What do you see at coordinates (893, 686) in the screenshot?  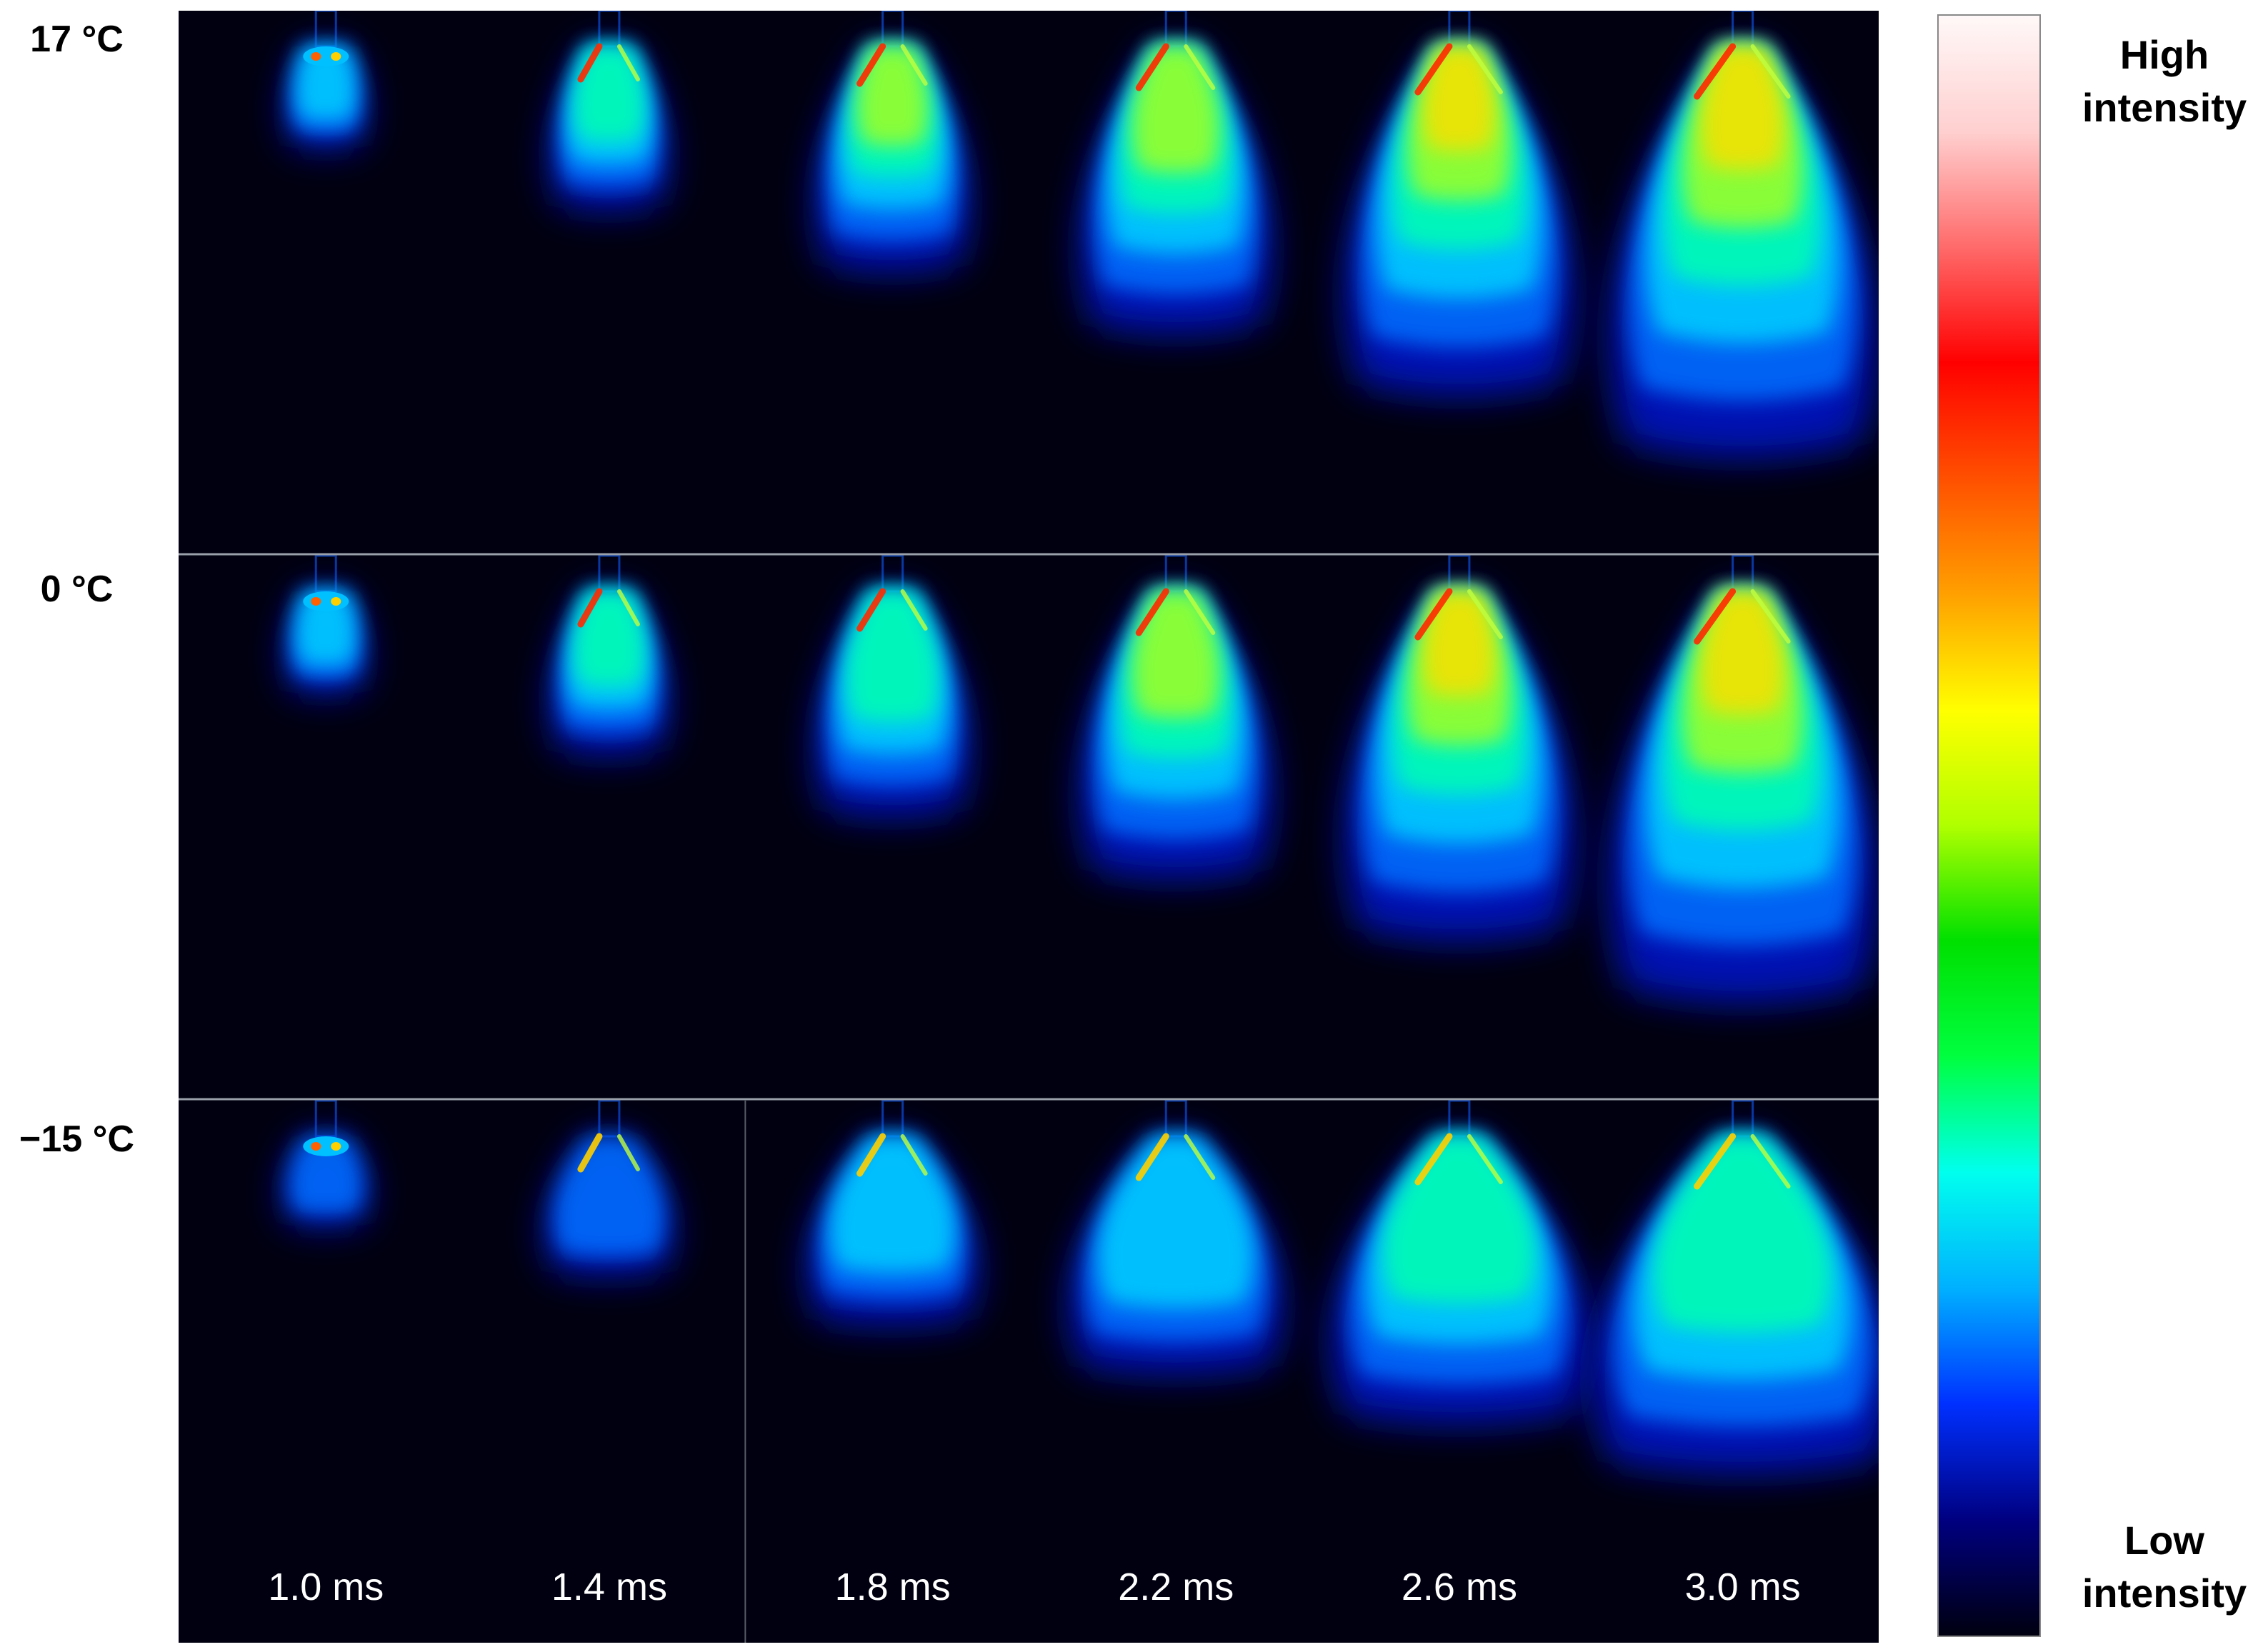 I see `spray-frame-r1-c2` at bounding box center [893, 686].